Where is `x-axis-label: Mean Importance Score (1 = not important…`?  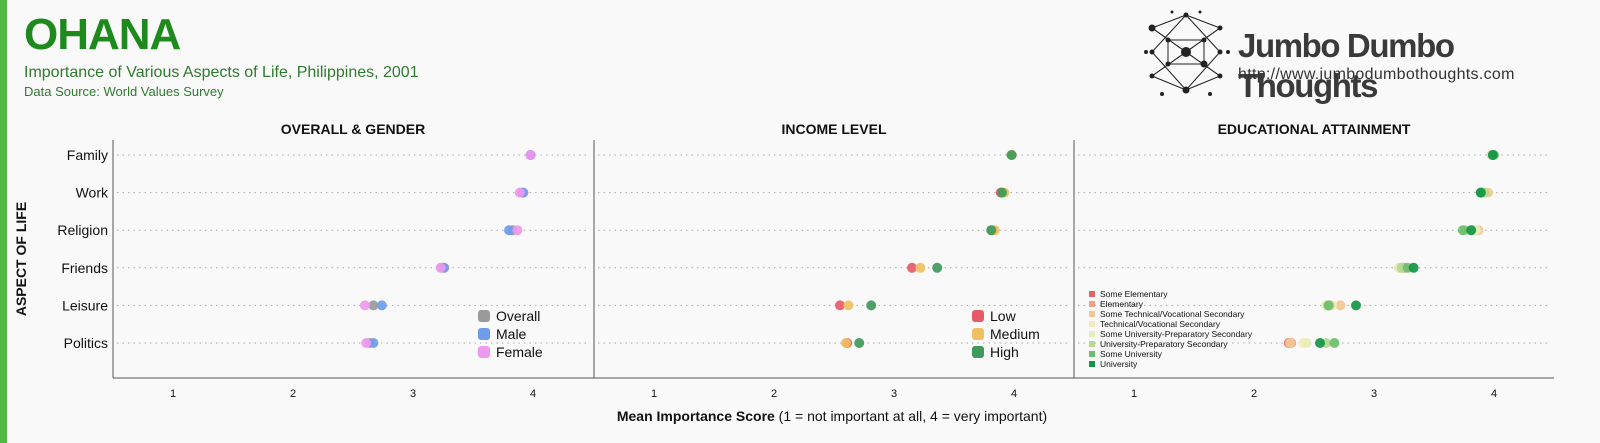
x-axis-label: Mean Importance Score (1 = not important… is located at coordinates (832, 416).